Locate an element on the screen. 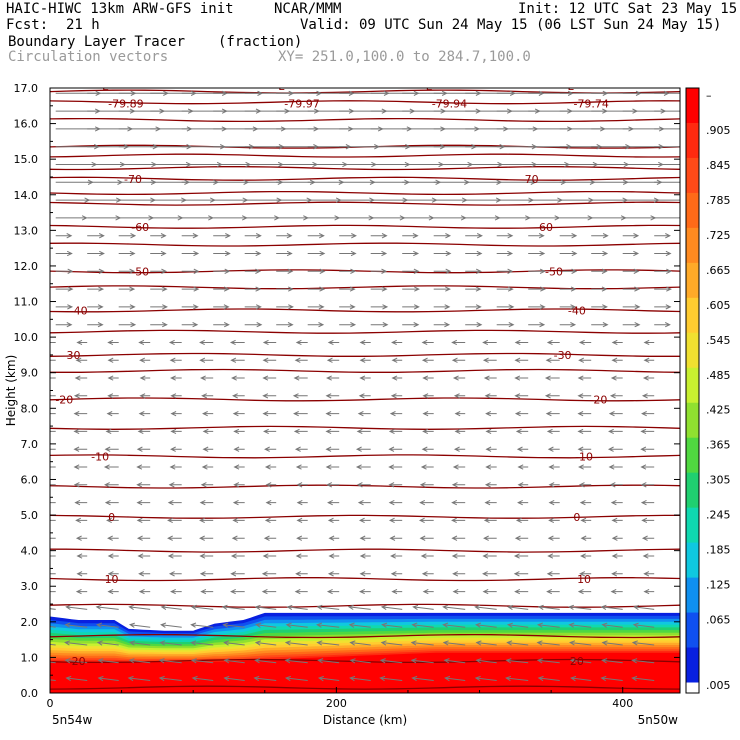 The height and width of the screenshot is (740, 740). colorbar-label: .605 is located at coordinates (718, 305).